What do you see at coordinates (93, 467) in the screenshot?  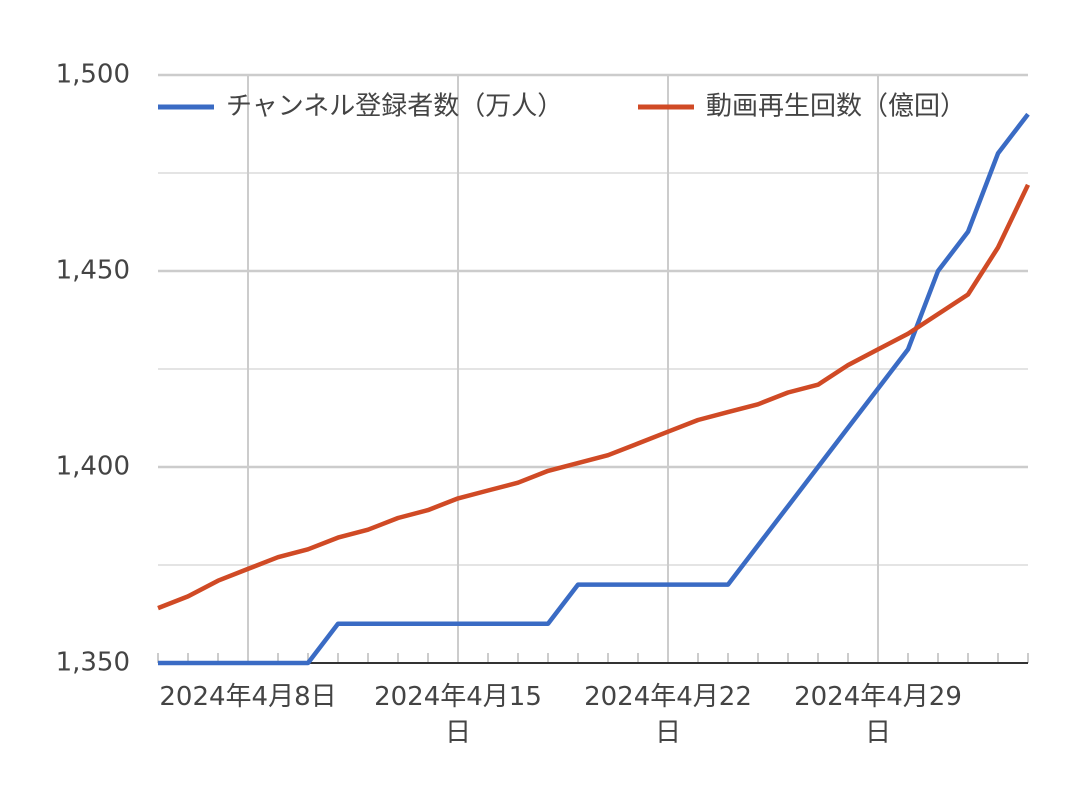 I see `y-tick-label: 1,400` at bounding box center [93, 467].